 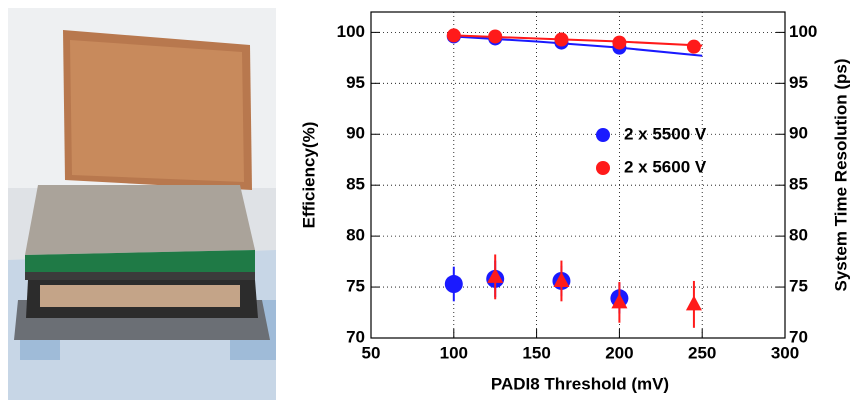 I want to click on y2-tick-label: 70, so click(x=798, y=336).